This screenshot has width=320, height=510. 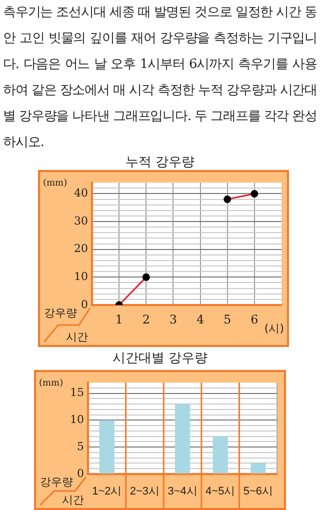 What do you see at coordinates (107, 492) in the screenshot?
I see `x-tick-label: 1~2시` at bounding box center [107, 492].